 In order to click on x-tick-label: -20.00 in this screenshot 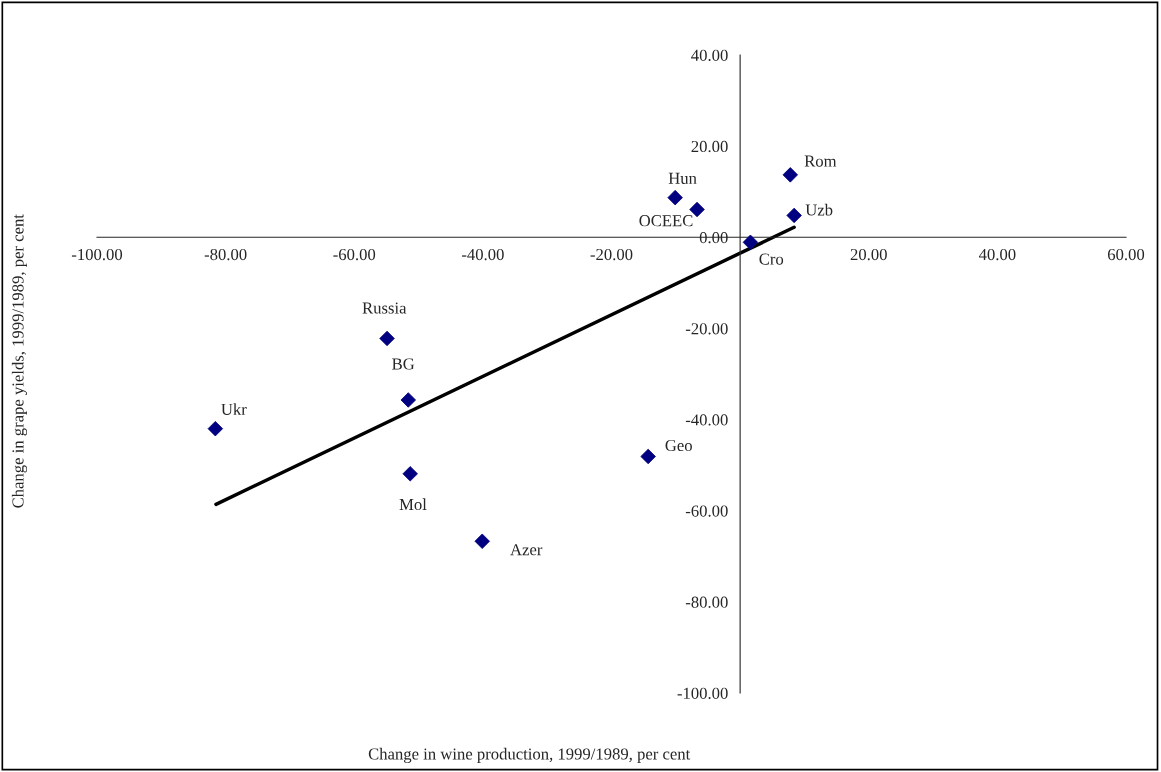, I will do `click(611, 254)`.